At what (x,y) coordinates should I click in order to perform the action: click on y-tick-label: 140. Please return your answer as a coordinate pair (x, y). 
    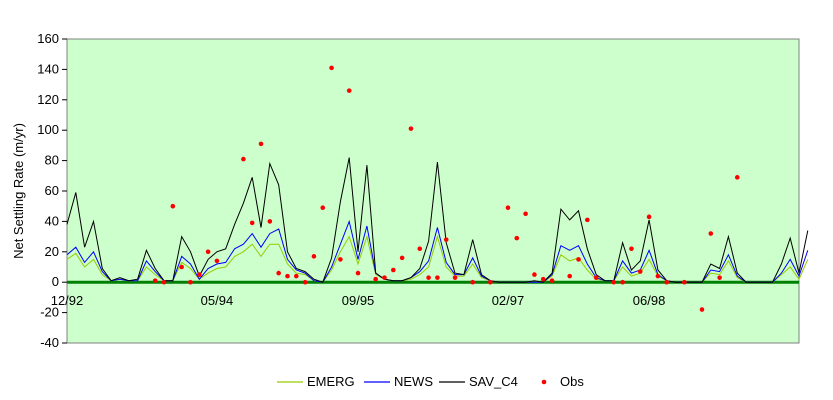
    Looking at the image, I should click on (48, 68).